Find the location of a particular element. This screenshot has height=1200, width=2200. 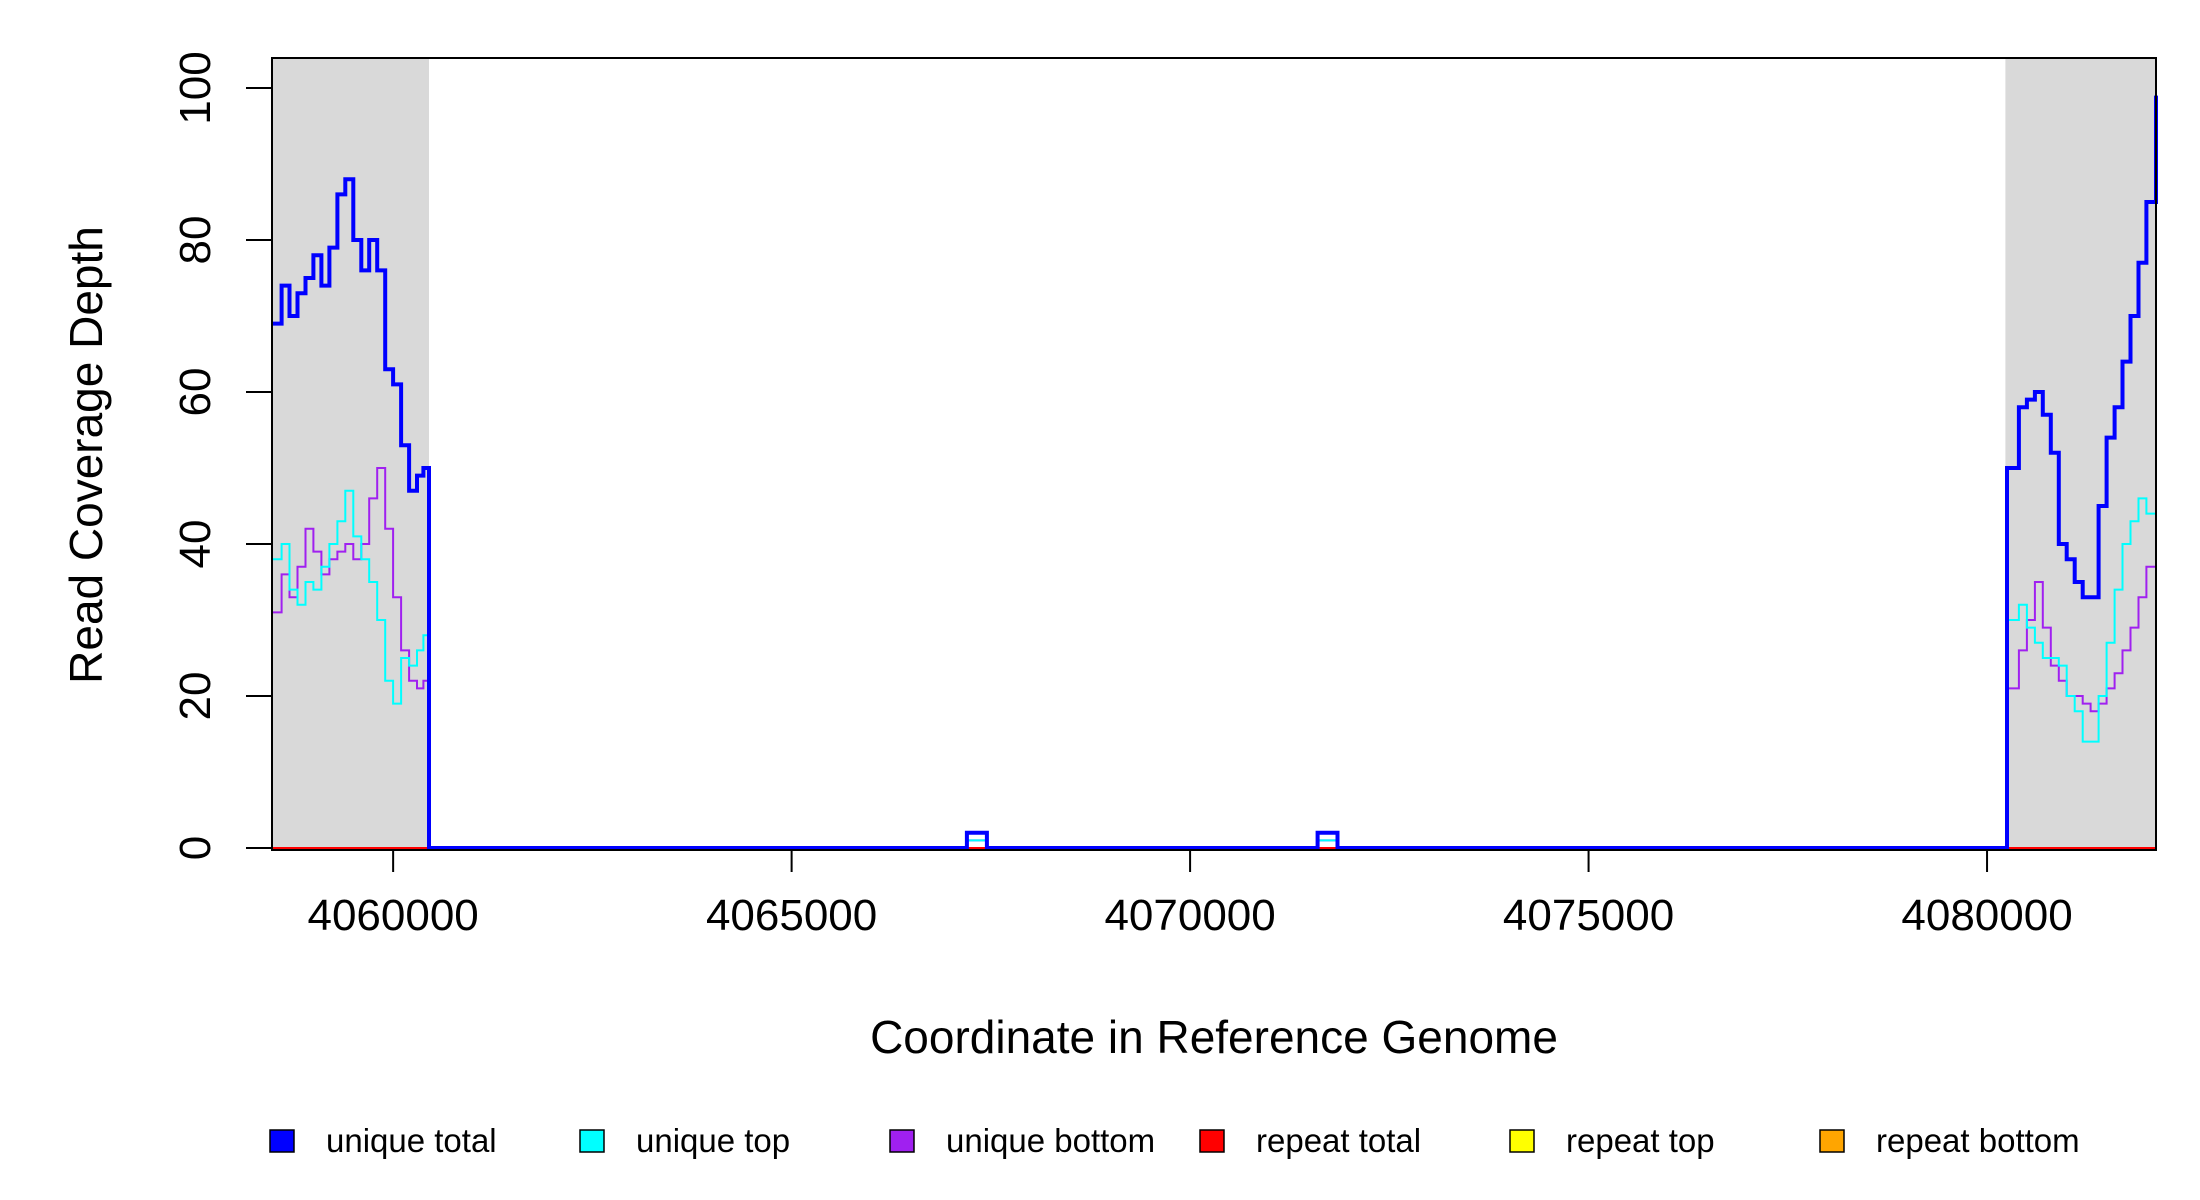

legend-label-unique-total: unique total is located at coordinates (411, 1140).